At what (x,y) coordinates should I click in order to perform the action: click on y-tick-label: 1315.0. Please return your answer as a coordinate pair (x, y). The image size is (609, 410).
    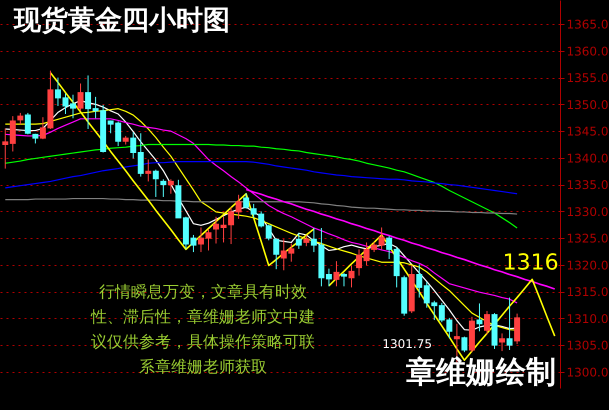
    Looking at the image, I should click on (587, 292).